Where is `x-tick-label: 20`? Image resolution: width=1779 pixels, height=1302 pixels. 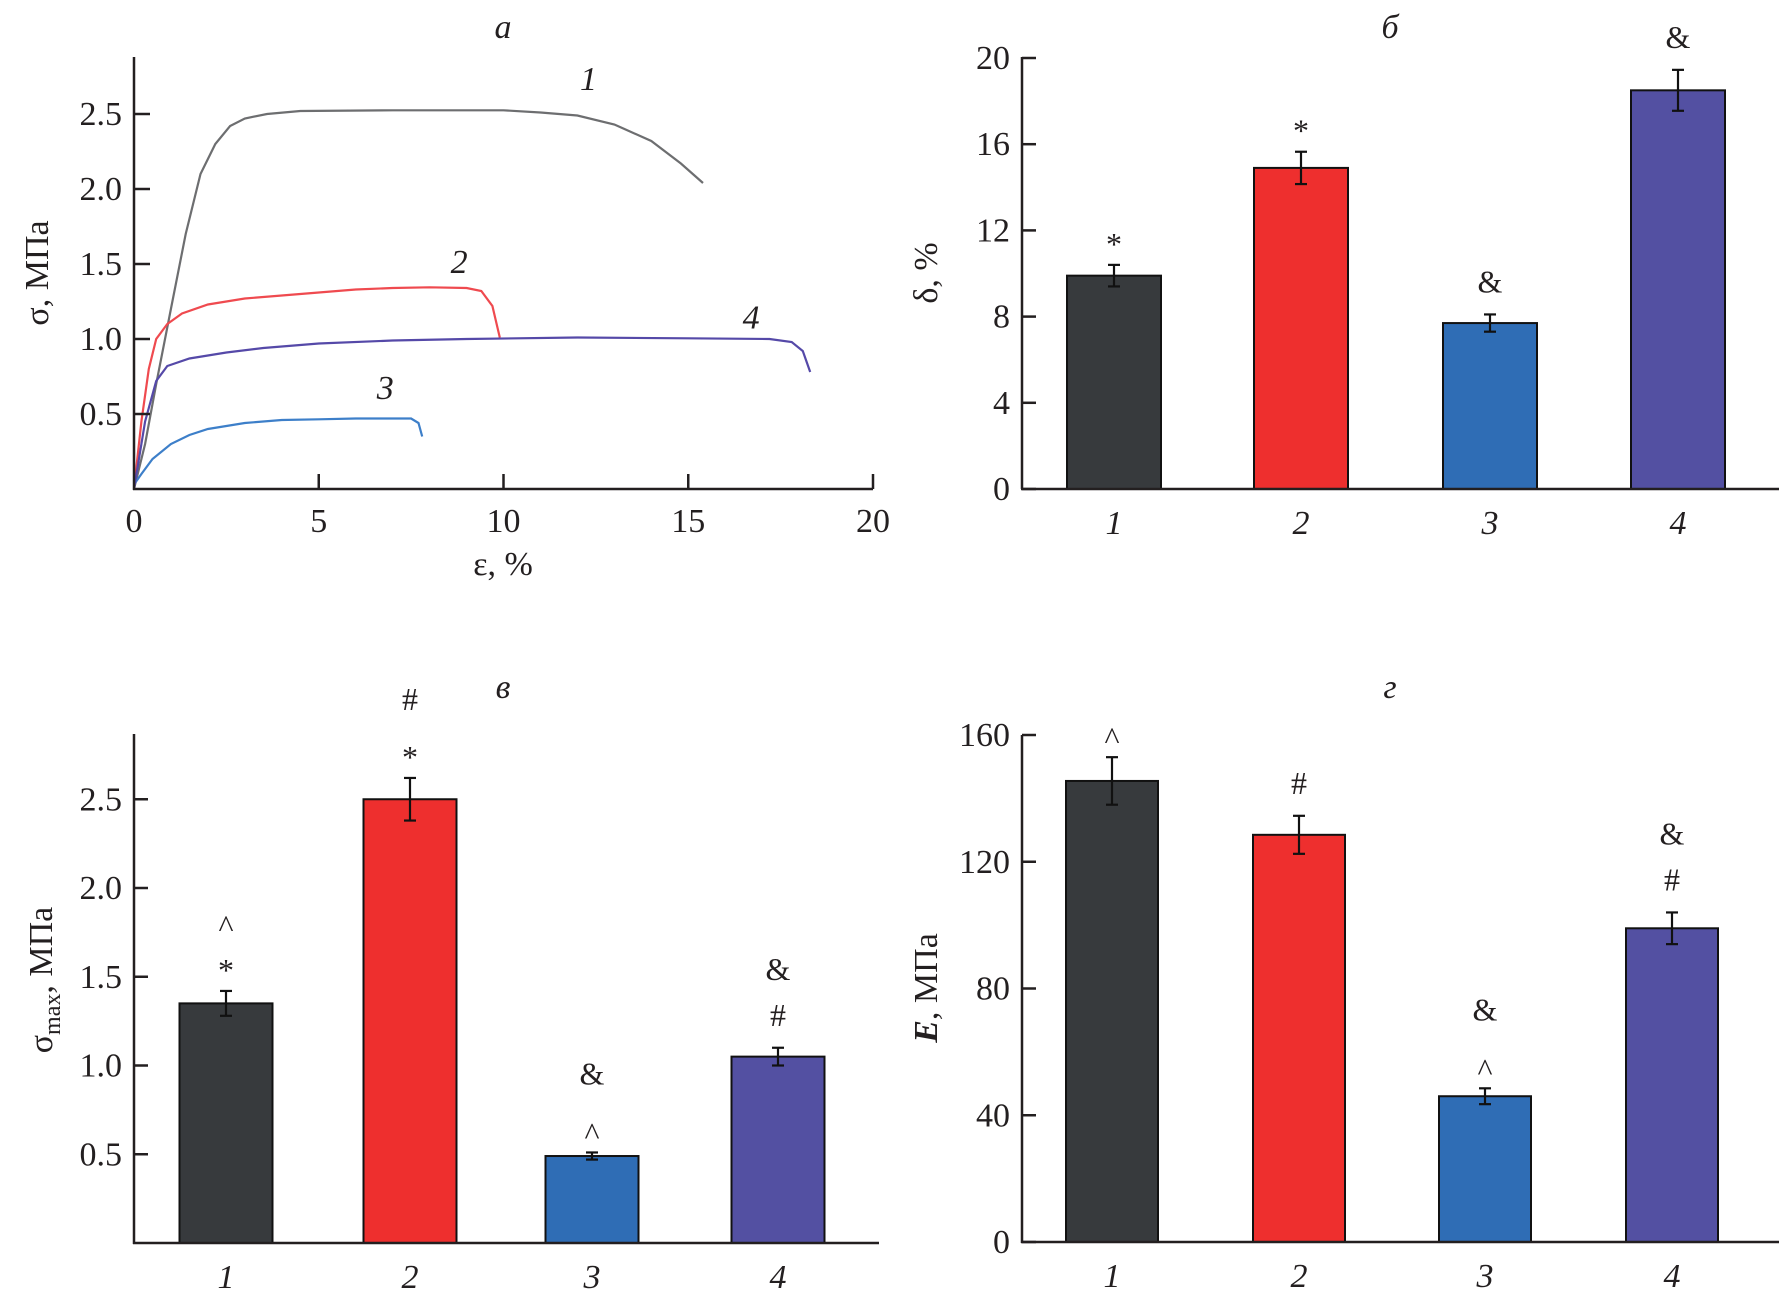 x-tick-label: 20 is located at coordinates (873, 521).